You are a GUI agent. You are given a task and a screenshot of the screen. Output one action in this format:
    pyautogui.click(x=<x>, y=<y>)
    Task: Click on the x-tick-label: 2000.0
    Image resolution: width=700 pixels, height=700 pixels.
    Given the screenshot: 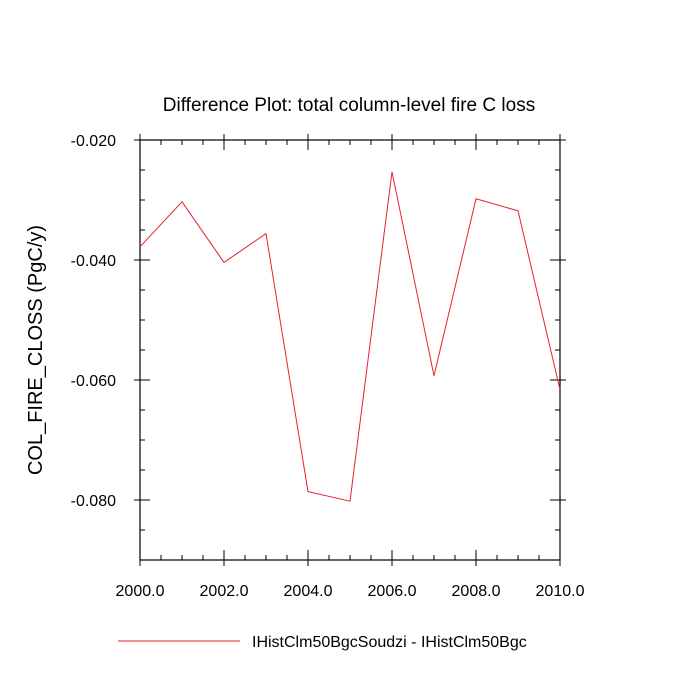 What is the action you would take?
    pyautogui.click(x=140, y=591)
    